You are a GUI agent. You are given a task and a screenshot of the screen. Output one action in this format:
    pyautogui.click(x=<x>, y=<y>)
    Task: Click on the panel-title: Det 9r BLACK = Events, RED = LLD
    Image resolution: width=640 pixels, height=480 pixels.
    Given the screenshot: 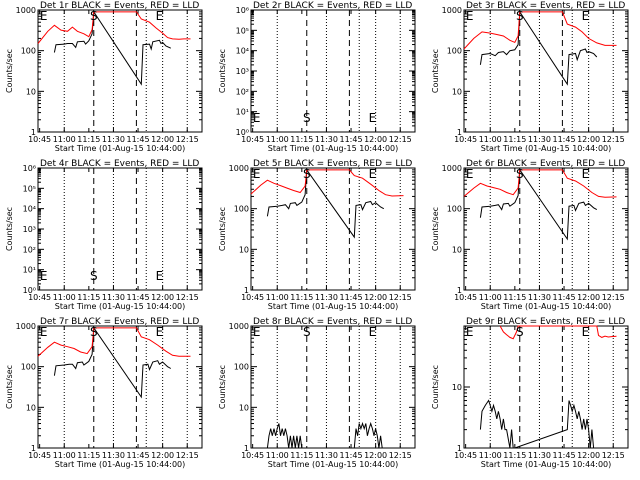 What is the action you would take?
    pyautogui.click(x=545, y=322)
    